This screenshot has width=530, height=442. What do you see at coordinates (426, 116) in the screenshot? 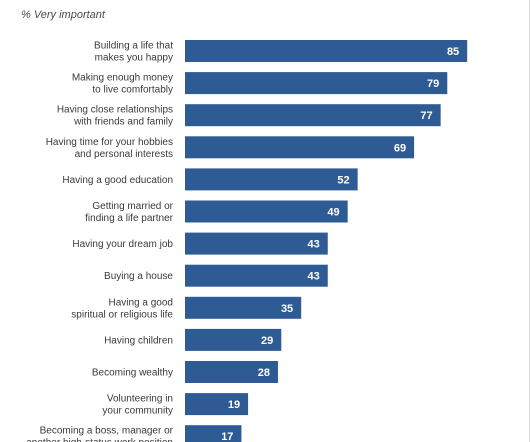
I see `value-label-2: 77` at bounding box center [426, 116].